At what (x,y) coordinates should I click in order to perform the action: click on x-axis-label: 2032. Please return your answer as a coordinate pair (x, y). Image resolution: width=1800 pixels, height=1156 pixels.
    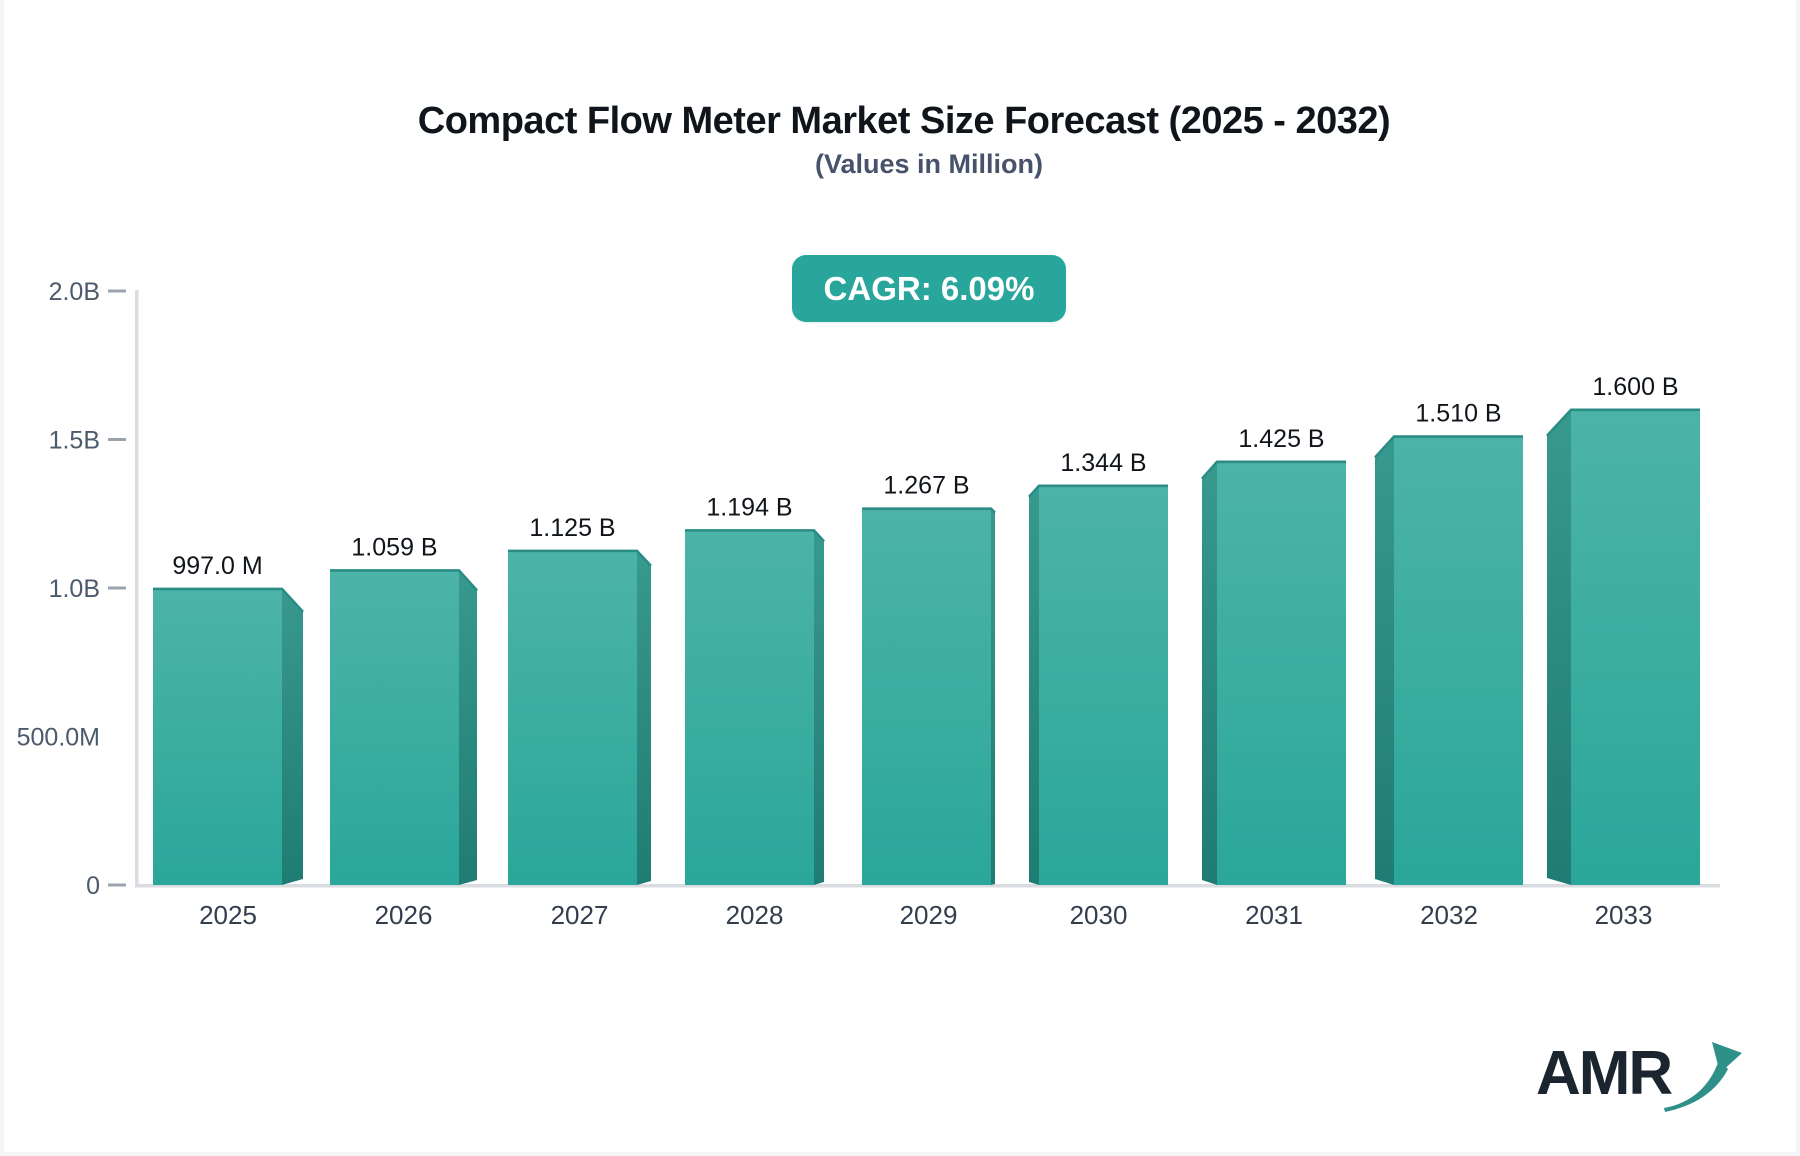
    Looking at the image, I should click on (1449, 915).